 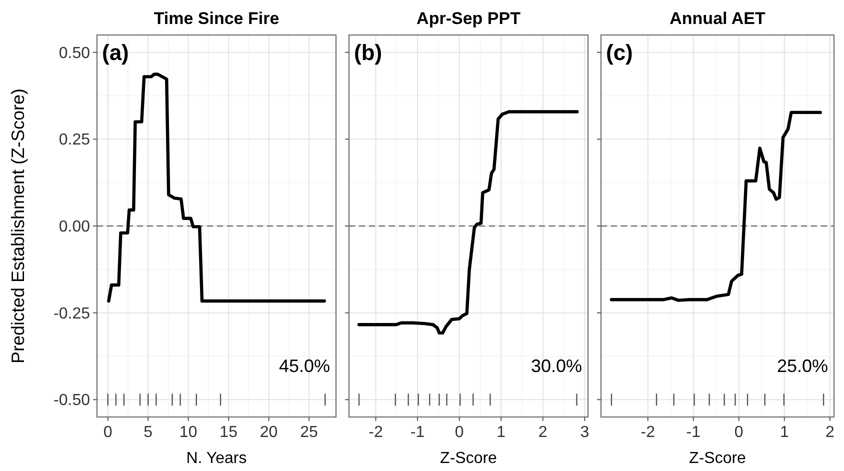 I want to click on y-tick-label: -0.50, so click(x=72, y=401).